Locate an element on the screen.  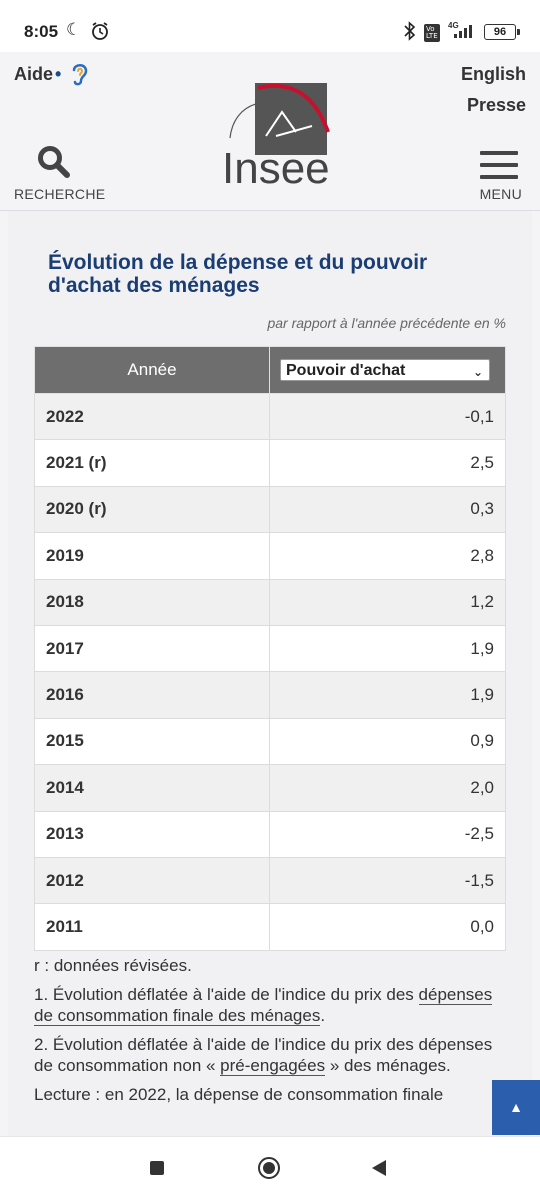
hearing-icon is located at coordinates (80, 74).